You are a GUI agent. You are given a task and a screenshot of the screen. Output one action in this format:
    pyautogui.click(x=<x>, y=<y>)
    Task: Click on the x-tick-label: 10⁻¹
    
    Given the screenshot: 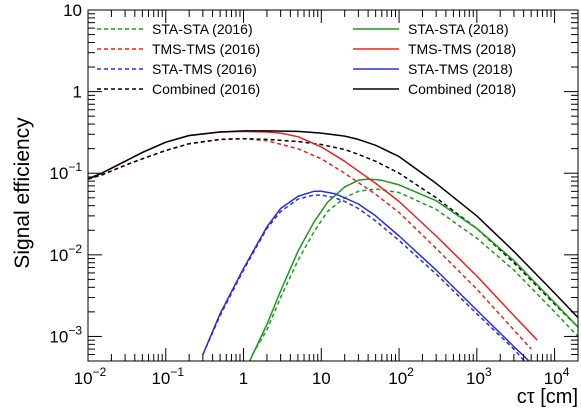 What is the action you would take?
    pyautogui.click(x=167, y=376)
    